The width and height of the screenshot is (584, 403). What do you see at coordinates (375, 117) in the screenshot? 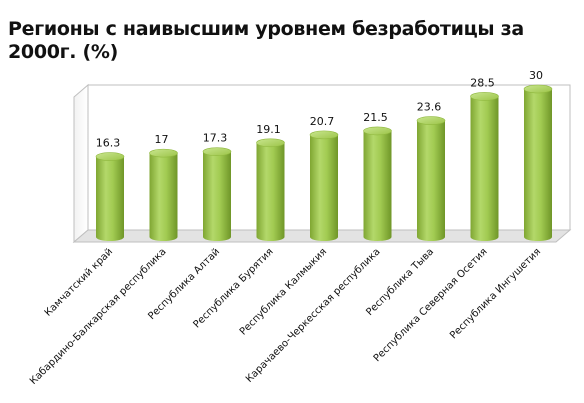
I see `data-label: 21.5` at bounding box center [375, 117].